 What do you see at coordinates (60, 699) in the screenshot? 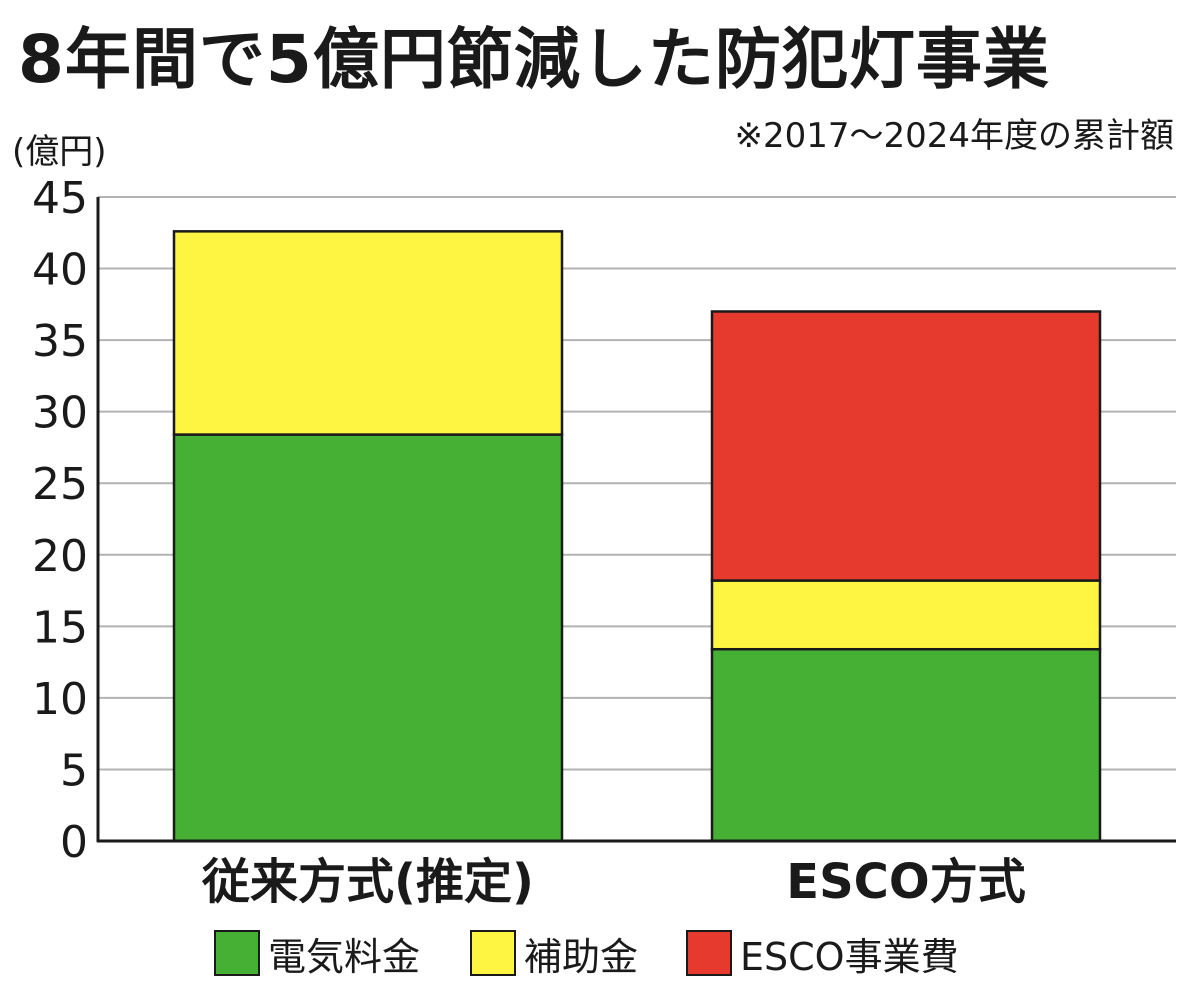
I see `y-tick-label-10: 10` at bounding box center [60, 699].